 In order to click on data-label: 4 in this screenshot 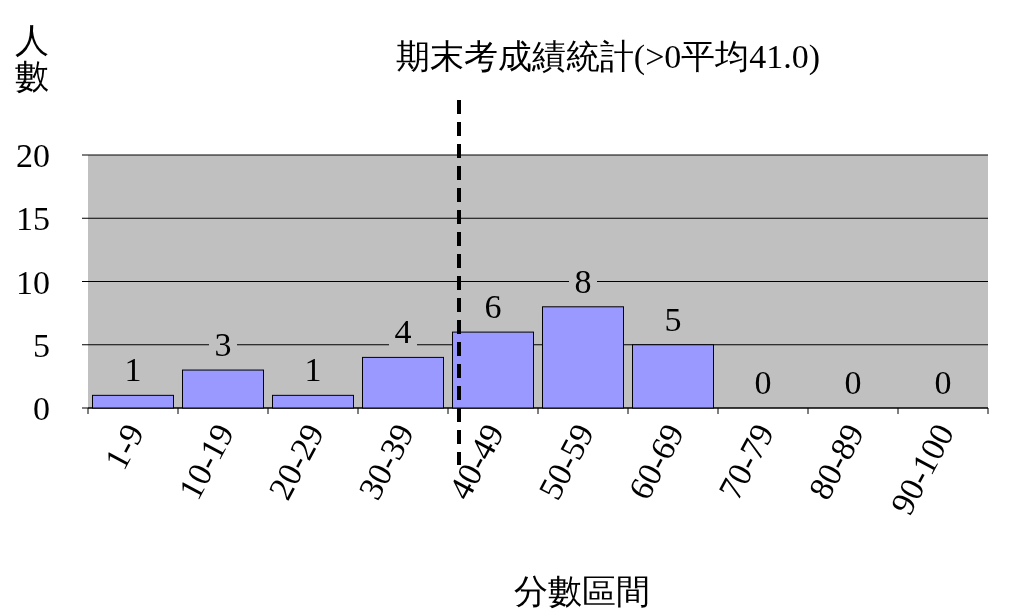, I will do `click(403, 332)`.